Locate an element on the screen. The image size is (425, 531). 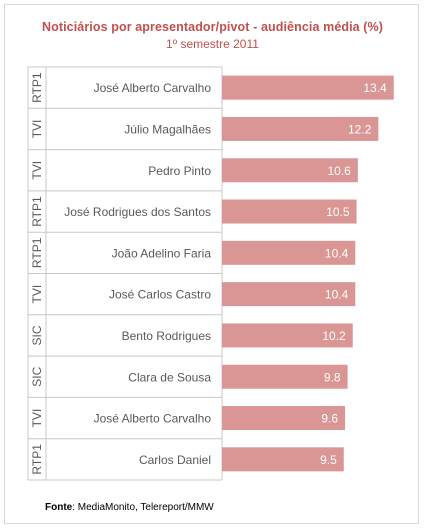
chart-subtitle: 1º semestre 2011 is located at coordinates (212, 44).